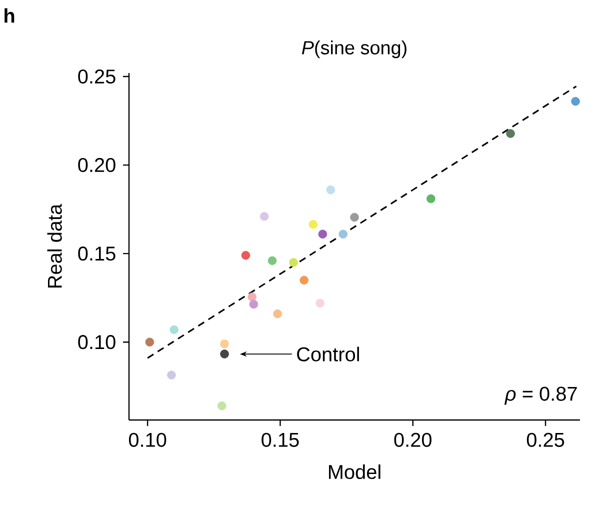  Describe the element at coordinates (97, 342) in the screenshot. I see `y-tick-label: 0.10` at that location.